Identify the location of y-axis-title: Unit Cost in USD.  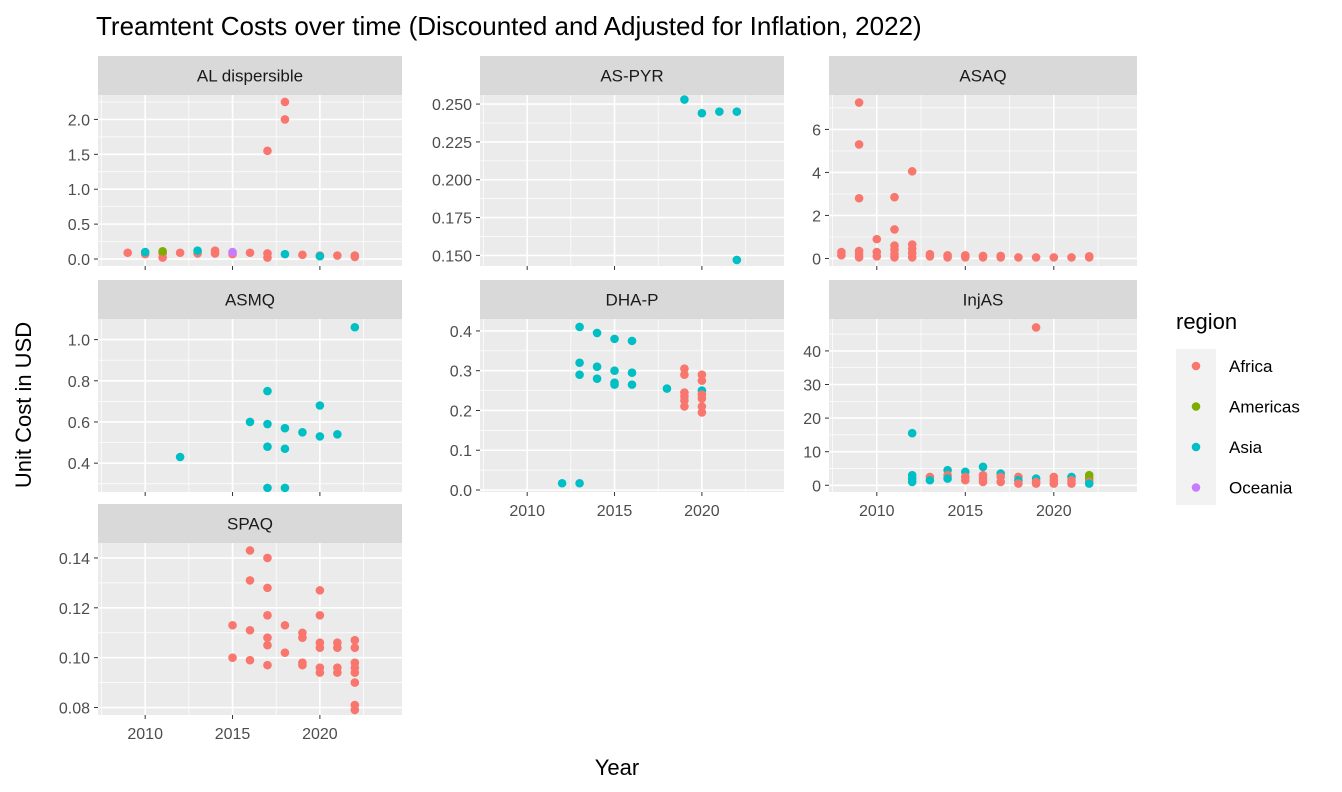
(23, 405).